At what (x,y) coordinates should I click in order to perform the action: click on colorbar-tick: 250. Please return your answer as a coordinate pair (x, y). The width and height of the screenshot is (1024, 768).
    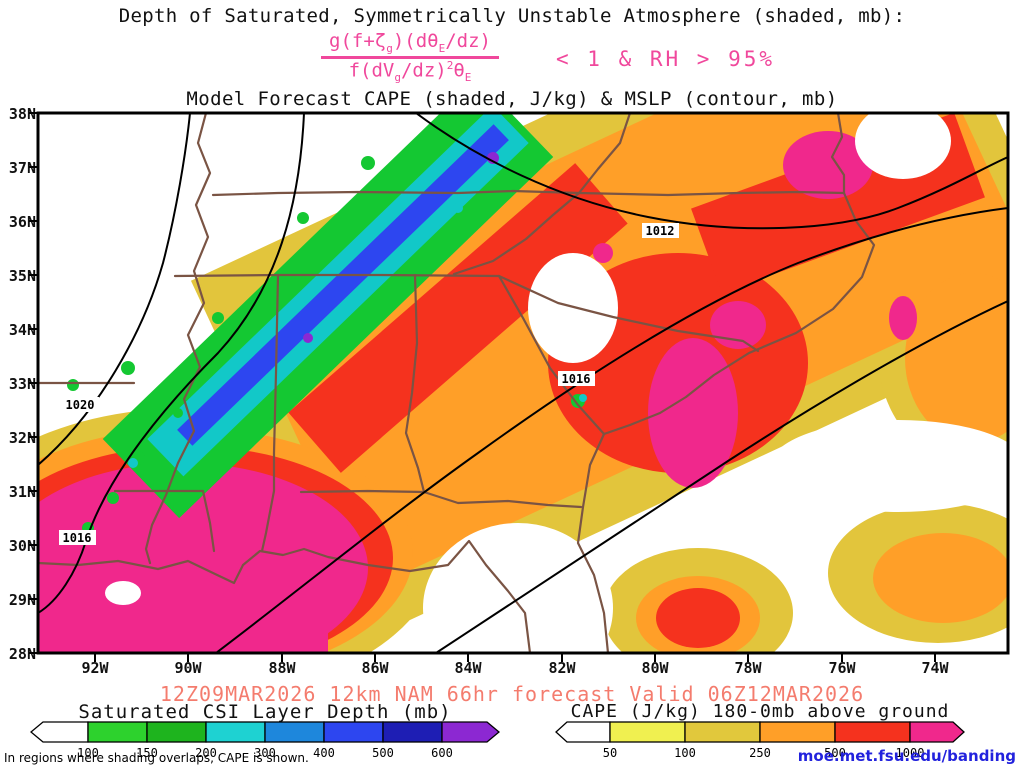
    Looking at the image, I should click on (760, 753).